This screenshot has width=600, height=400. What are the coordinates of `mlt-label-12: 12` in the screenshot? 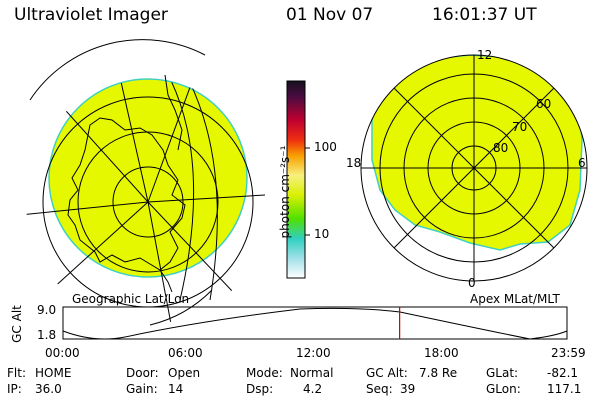 It's located at (485, 55).